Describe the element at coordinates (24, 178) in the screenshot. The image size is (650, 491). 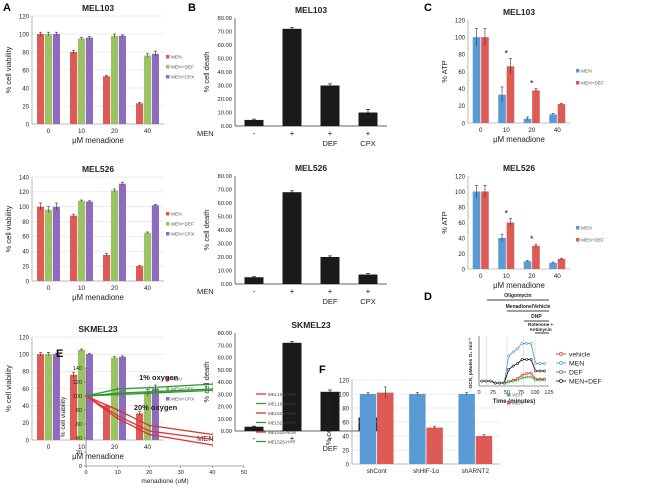
I see `y-tick-label: 140` at that location.